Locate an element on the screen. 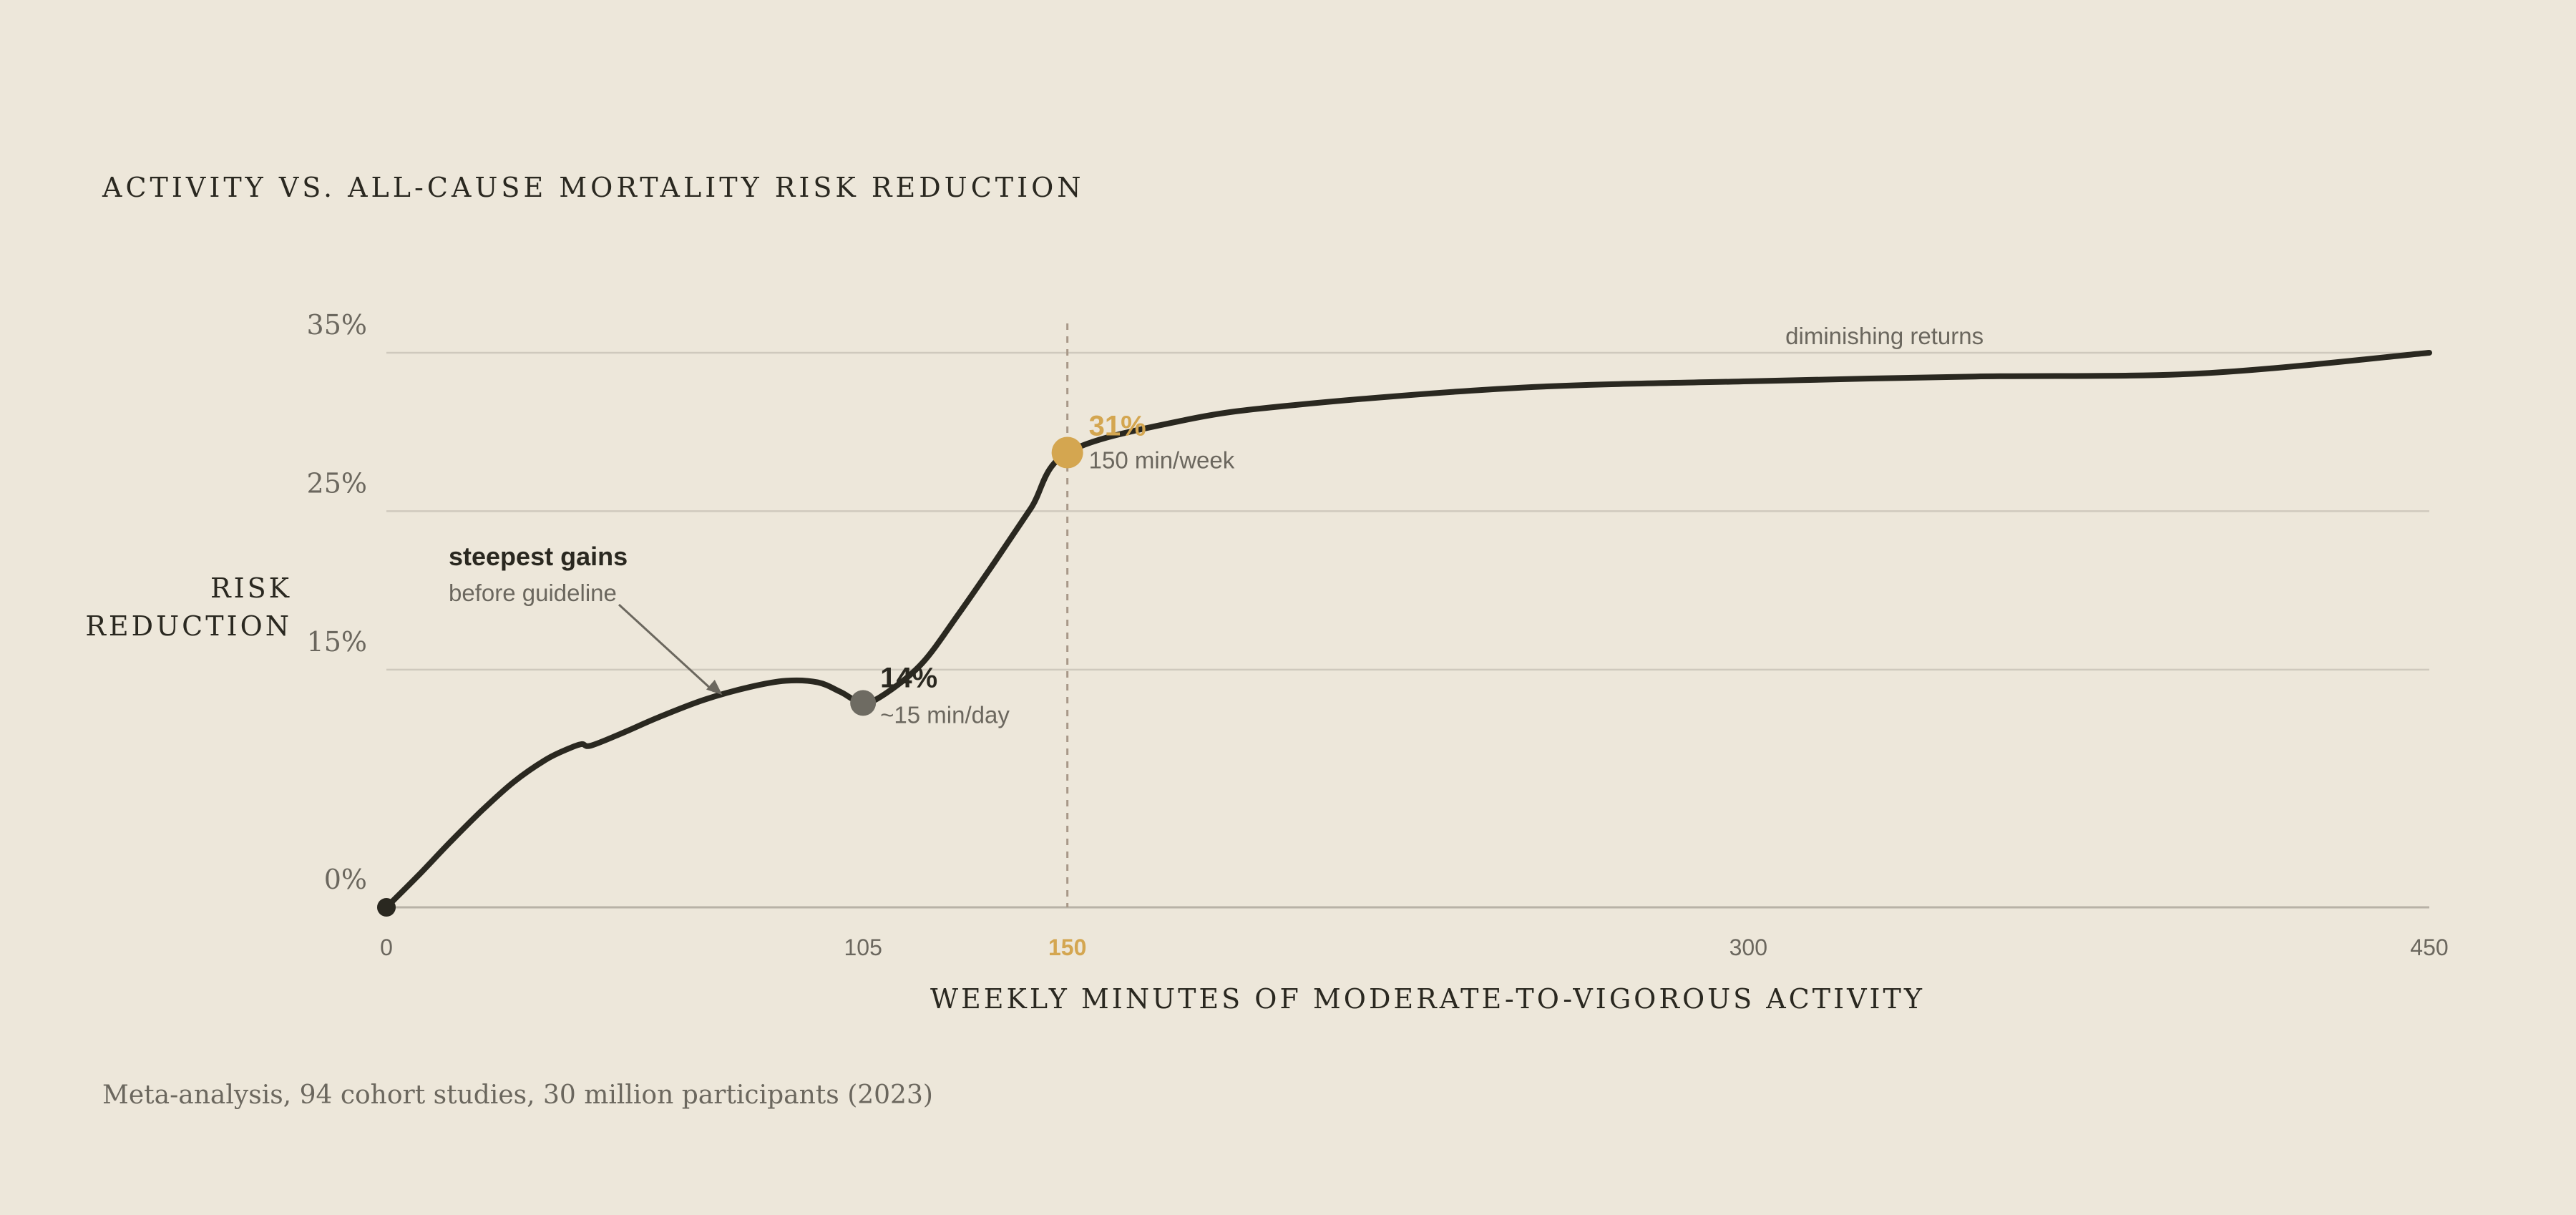 The image size is (2576, 1215). annotation-steep-subtitle: before guideline is located at coordinates (533, 593).